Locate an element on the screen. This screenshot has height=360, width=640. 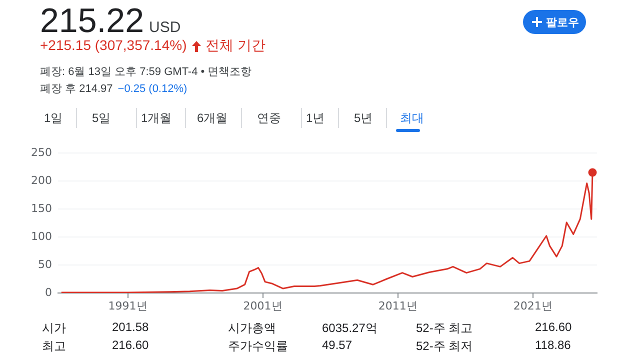
text: 49.57 is located at coordinates (337, 345).